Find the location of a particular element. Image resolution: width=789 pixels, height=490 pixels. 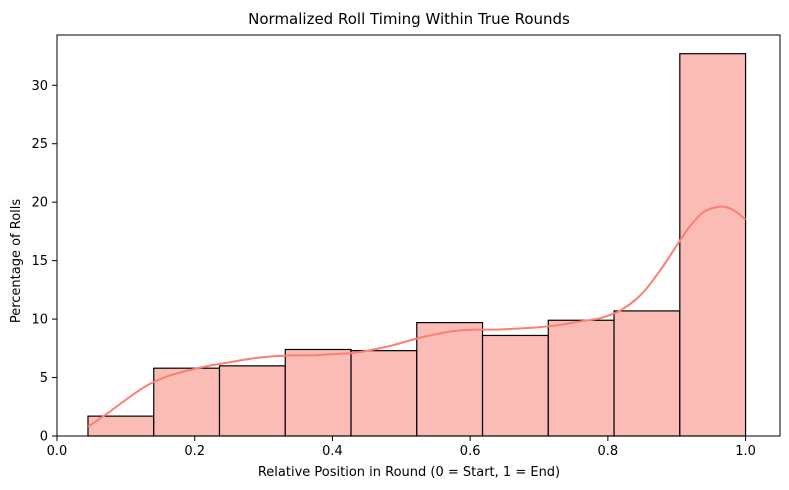

y-tick-label-2: 10 is located at coordinates (39, 320).